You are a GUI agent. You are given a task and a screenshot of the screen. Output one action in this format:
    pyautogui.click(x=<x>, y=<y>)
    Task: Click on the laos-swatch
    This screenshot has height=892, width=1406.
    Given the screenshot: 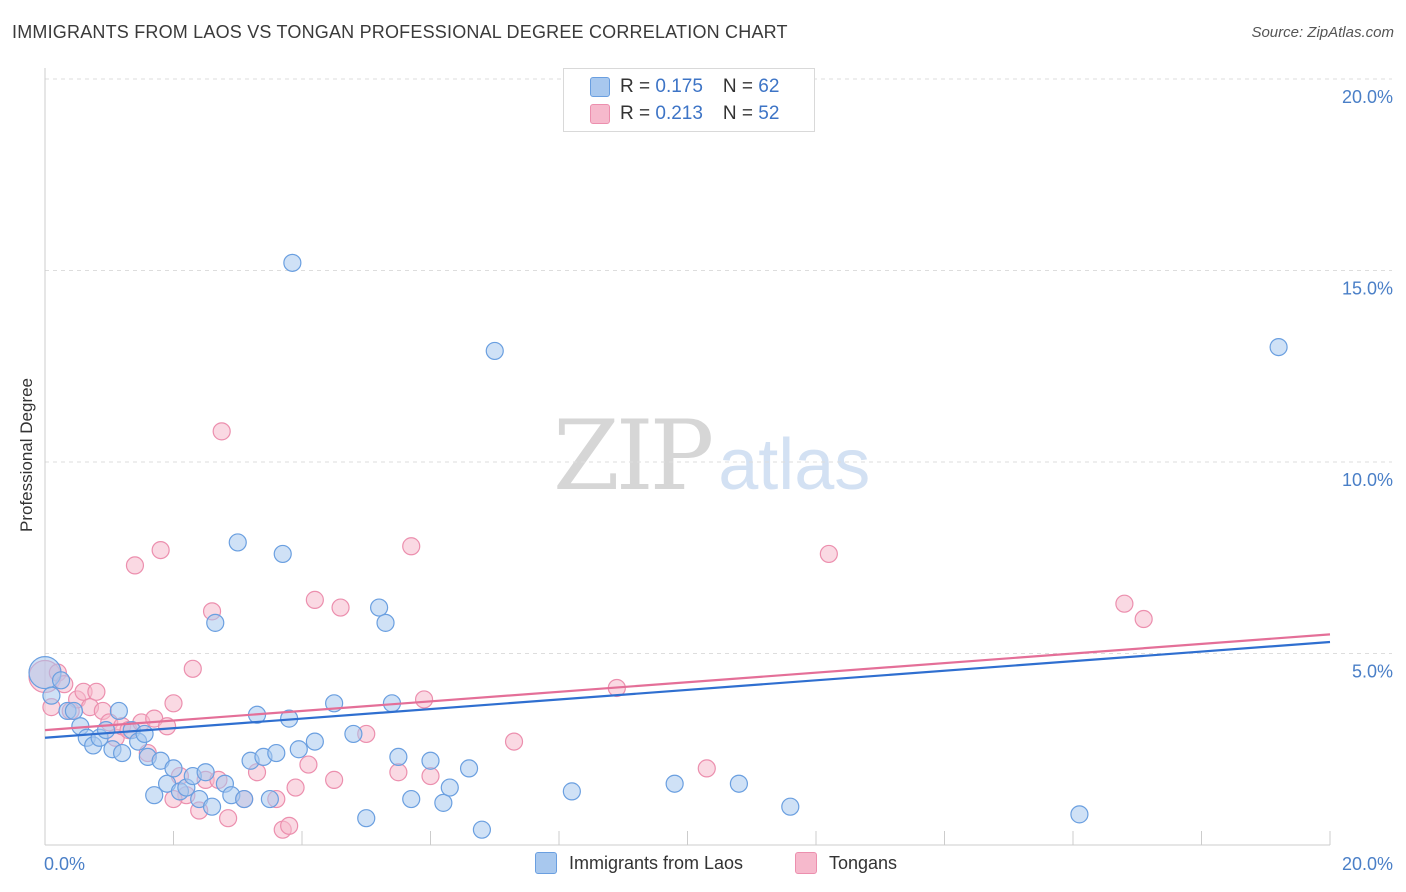 What is the action you would take?
    pyautogui.click(x=600, y=87)
    